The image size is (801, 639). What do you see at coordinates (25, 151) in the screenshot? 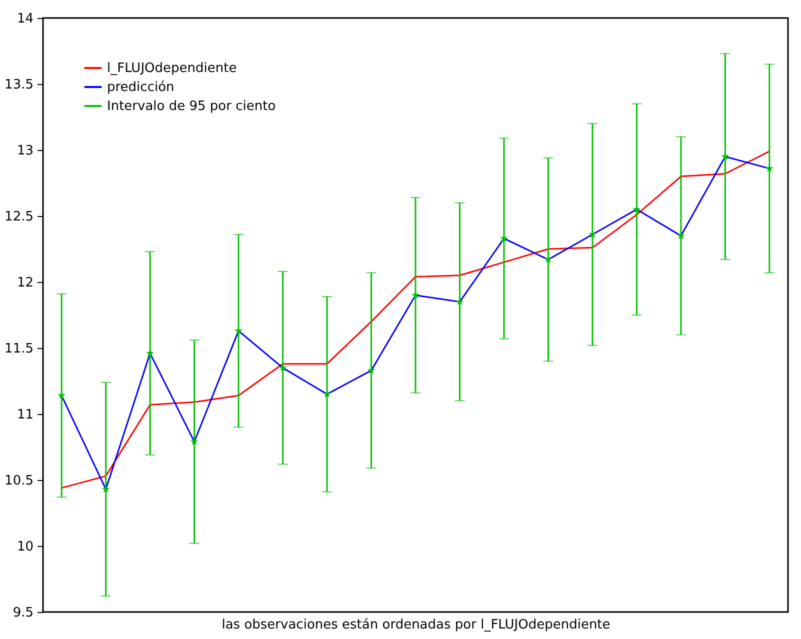
I see `y-tick-label: 13` at bounding box center [25, 151].